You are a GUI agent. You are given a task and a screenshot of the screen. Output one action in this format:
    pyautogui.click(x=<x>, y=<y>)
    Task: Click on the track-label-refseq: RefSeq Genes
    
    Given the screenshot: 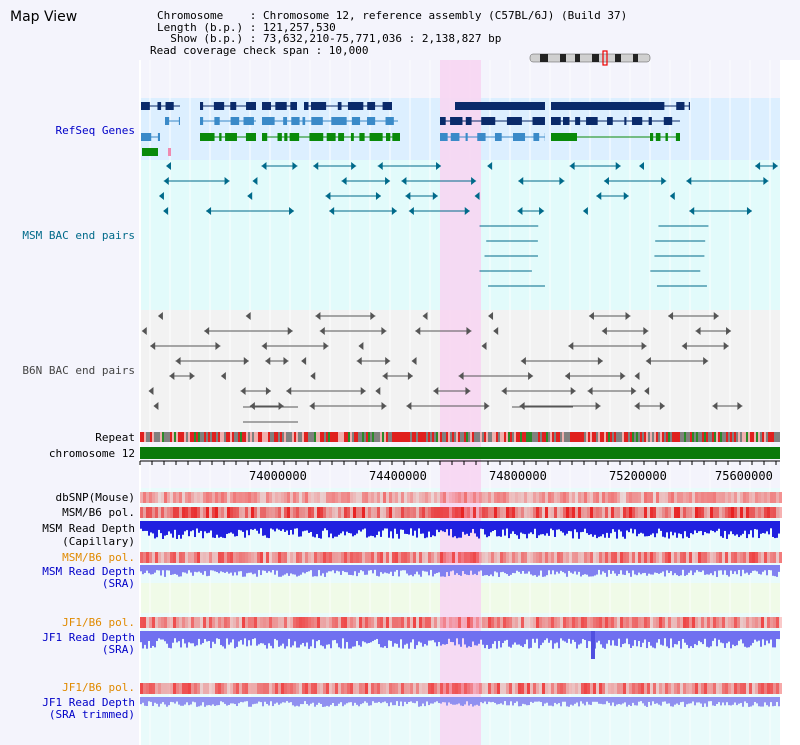 What is the action you would take?
    pyautogui.click(x=95, y=130)
    